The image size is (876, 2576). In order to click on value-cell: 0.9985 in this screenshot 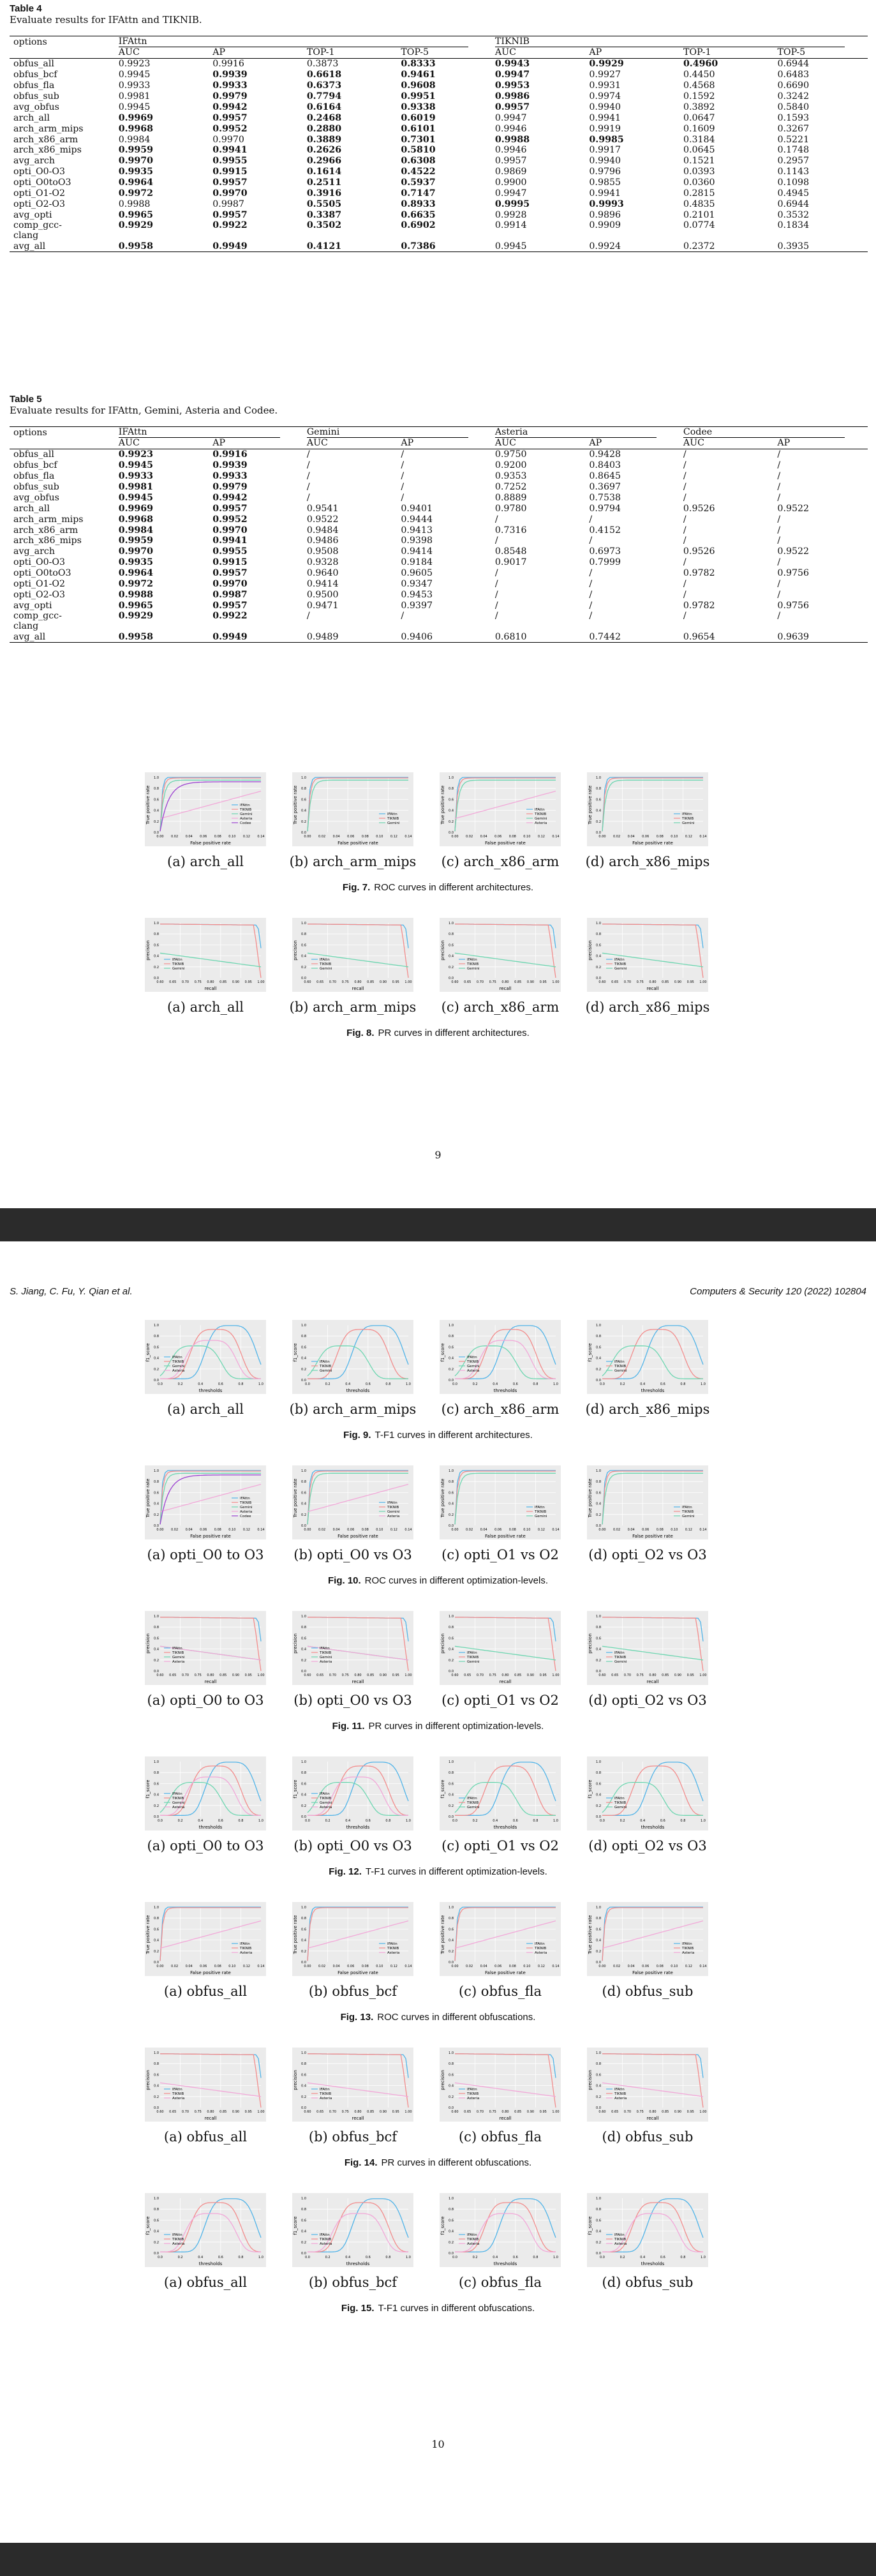, I will do `click(606, 139)`.